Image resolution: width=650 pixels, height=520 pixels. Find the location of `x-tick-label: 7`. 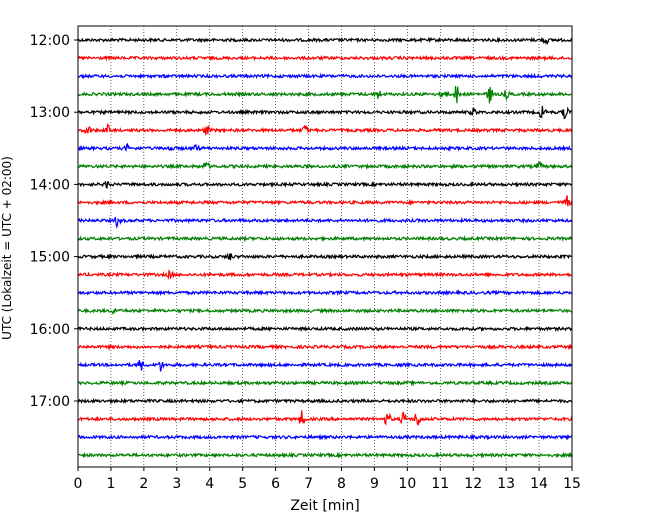

x-tick-label: 7 is located at coordinates (308, 484).